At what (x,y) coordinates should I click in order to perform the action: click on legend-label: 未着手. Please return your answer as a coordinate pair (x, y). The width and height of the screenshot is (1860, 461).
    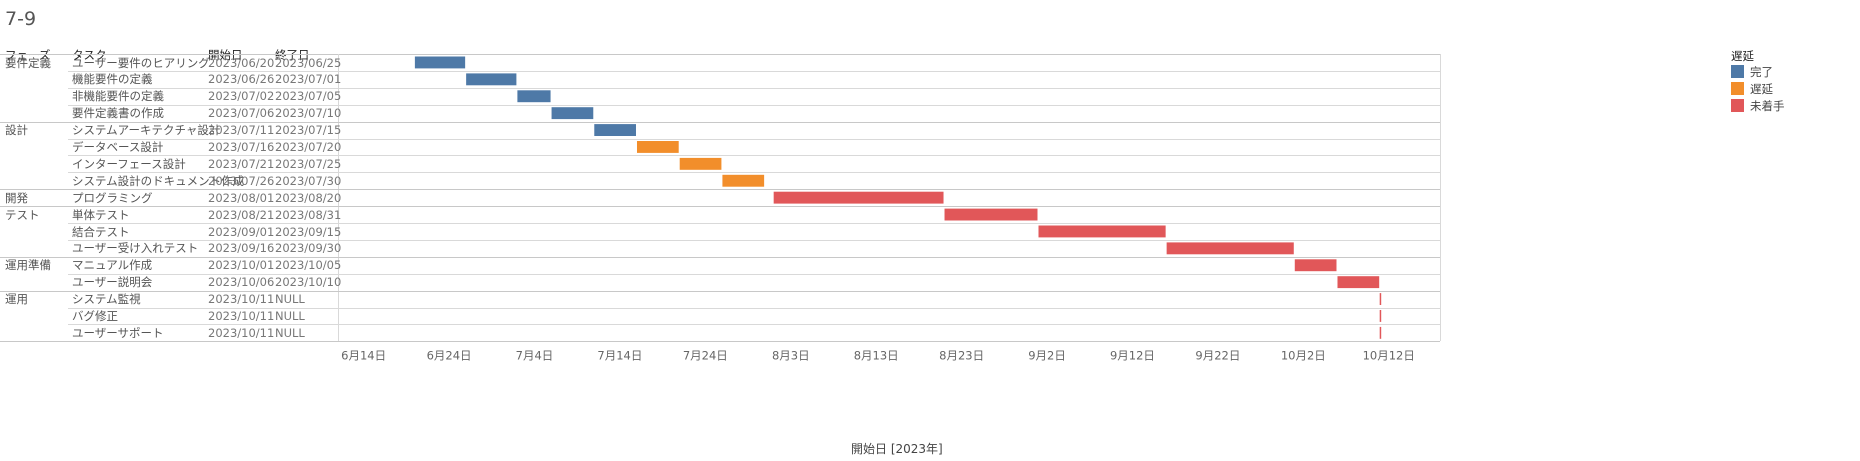
    Looking at the image, I should click on (1767, 106).